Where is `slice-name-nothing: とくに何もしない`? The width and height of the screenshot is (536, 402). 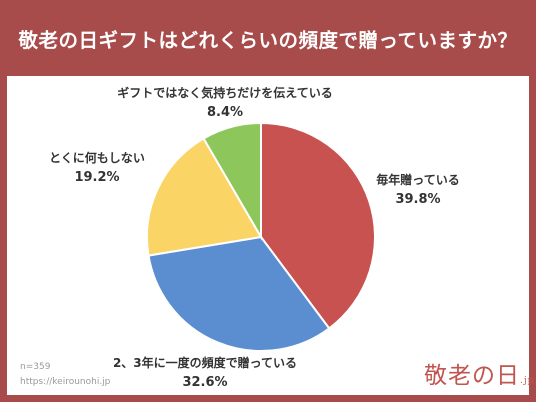
slice-name-nothing: とくに何もしない is located at coordinates (97, 158).